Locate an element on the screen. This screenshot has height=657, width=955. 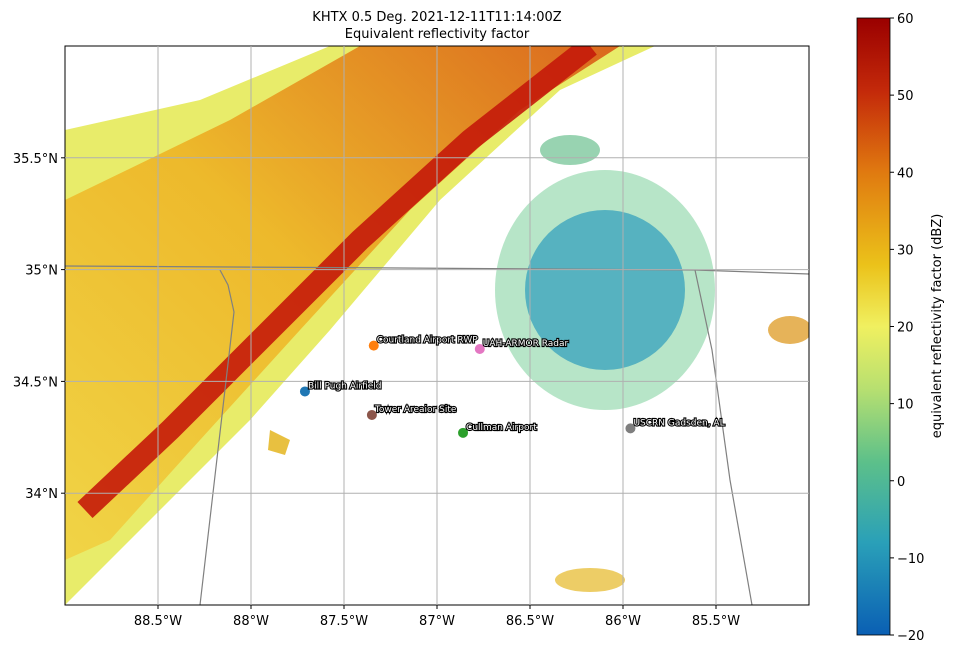
colorbar-tick-label: 30 is located at coordinates (905, 250).